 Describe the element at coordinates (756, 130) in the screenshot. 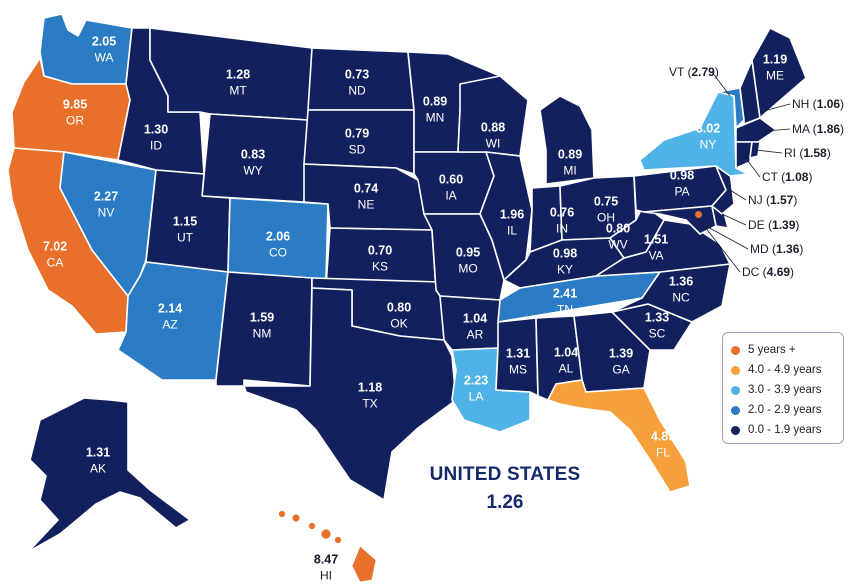

I see `state-ma` at that location.